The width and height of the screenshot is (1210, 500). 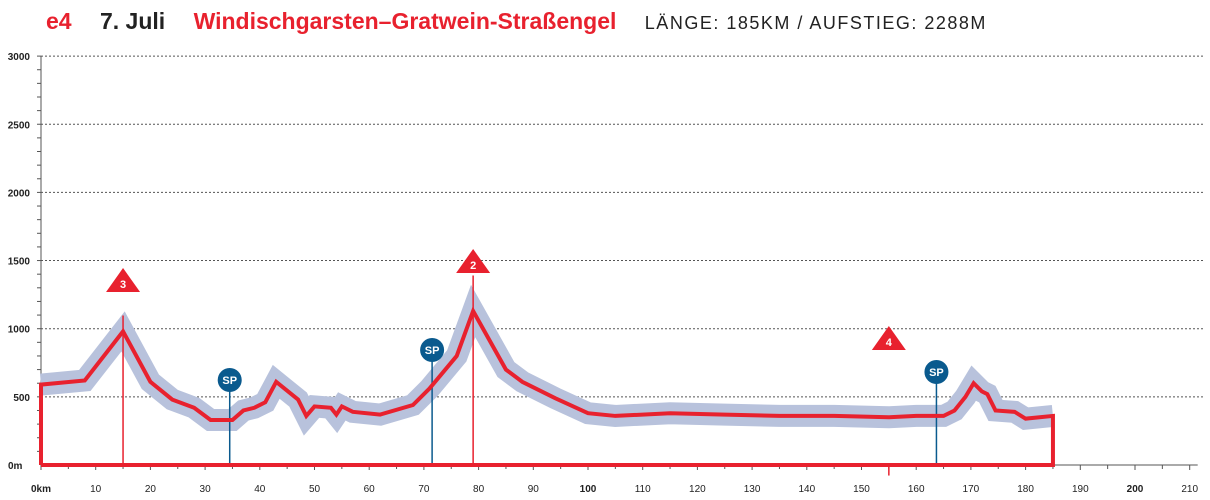 I want to click on x-tick-label: 140, so click(x=806, y=489).